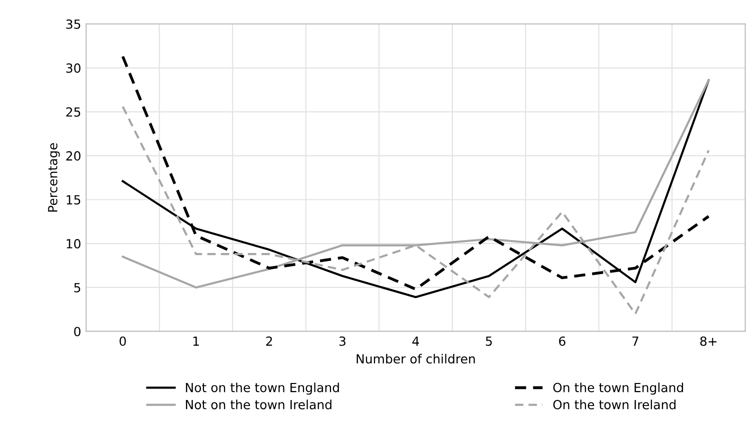 This screenshot has height=436, width=749. I want to click on x-tick-label: 8+, so click(708, 341).